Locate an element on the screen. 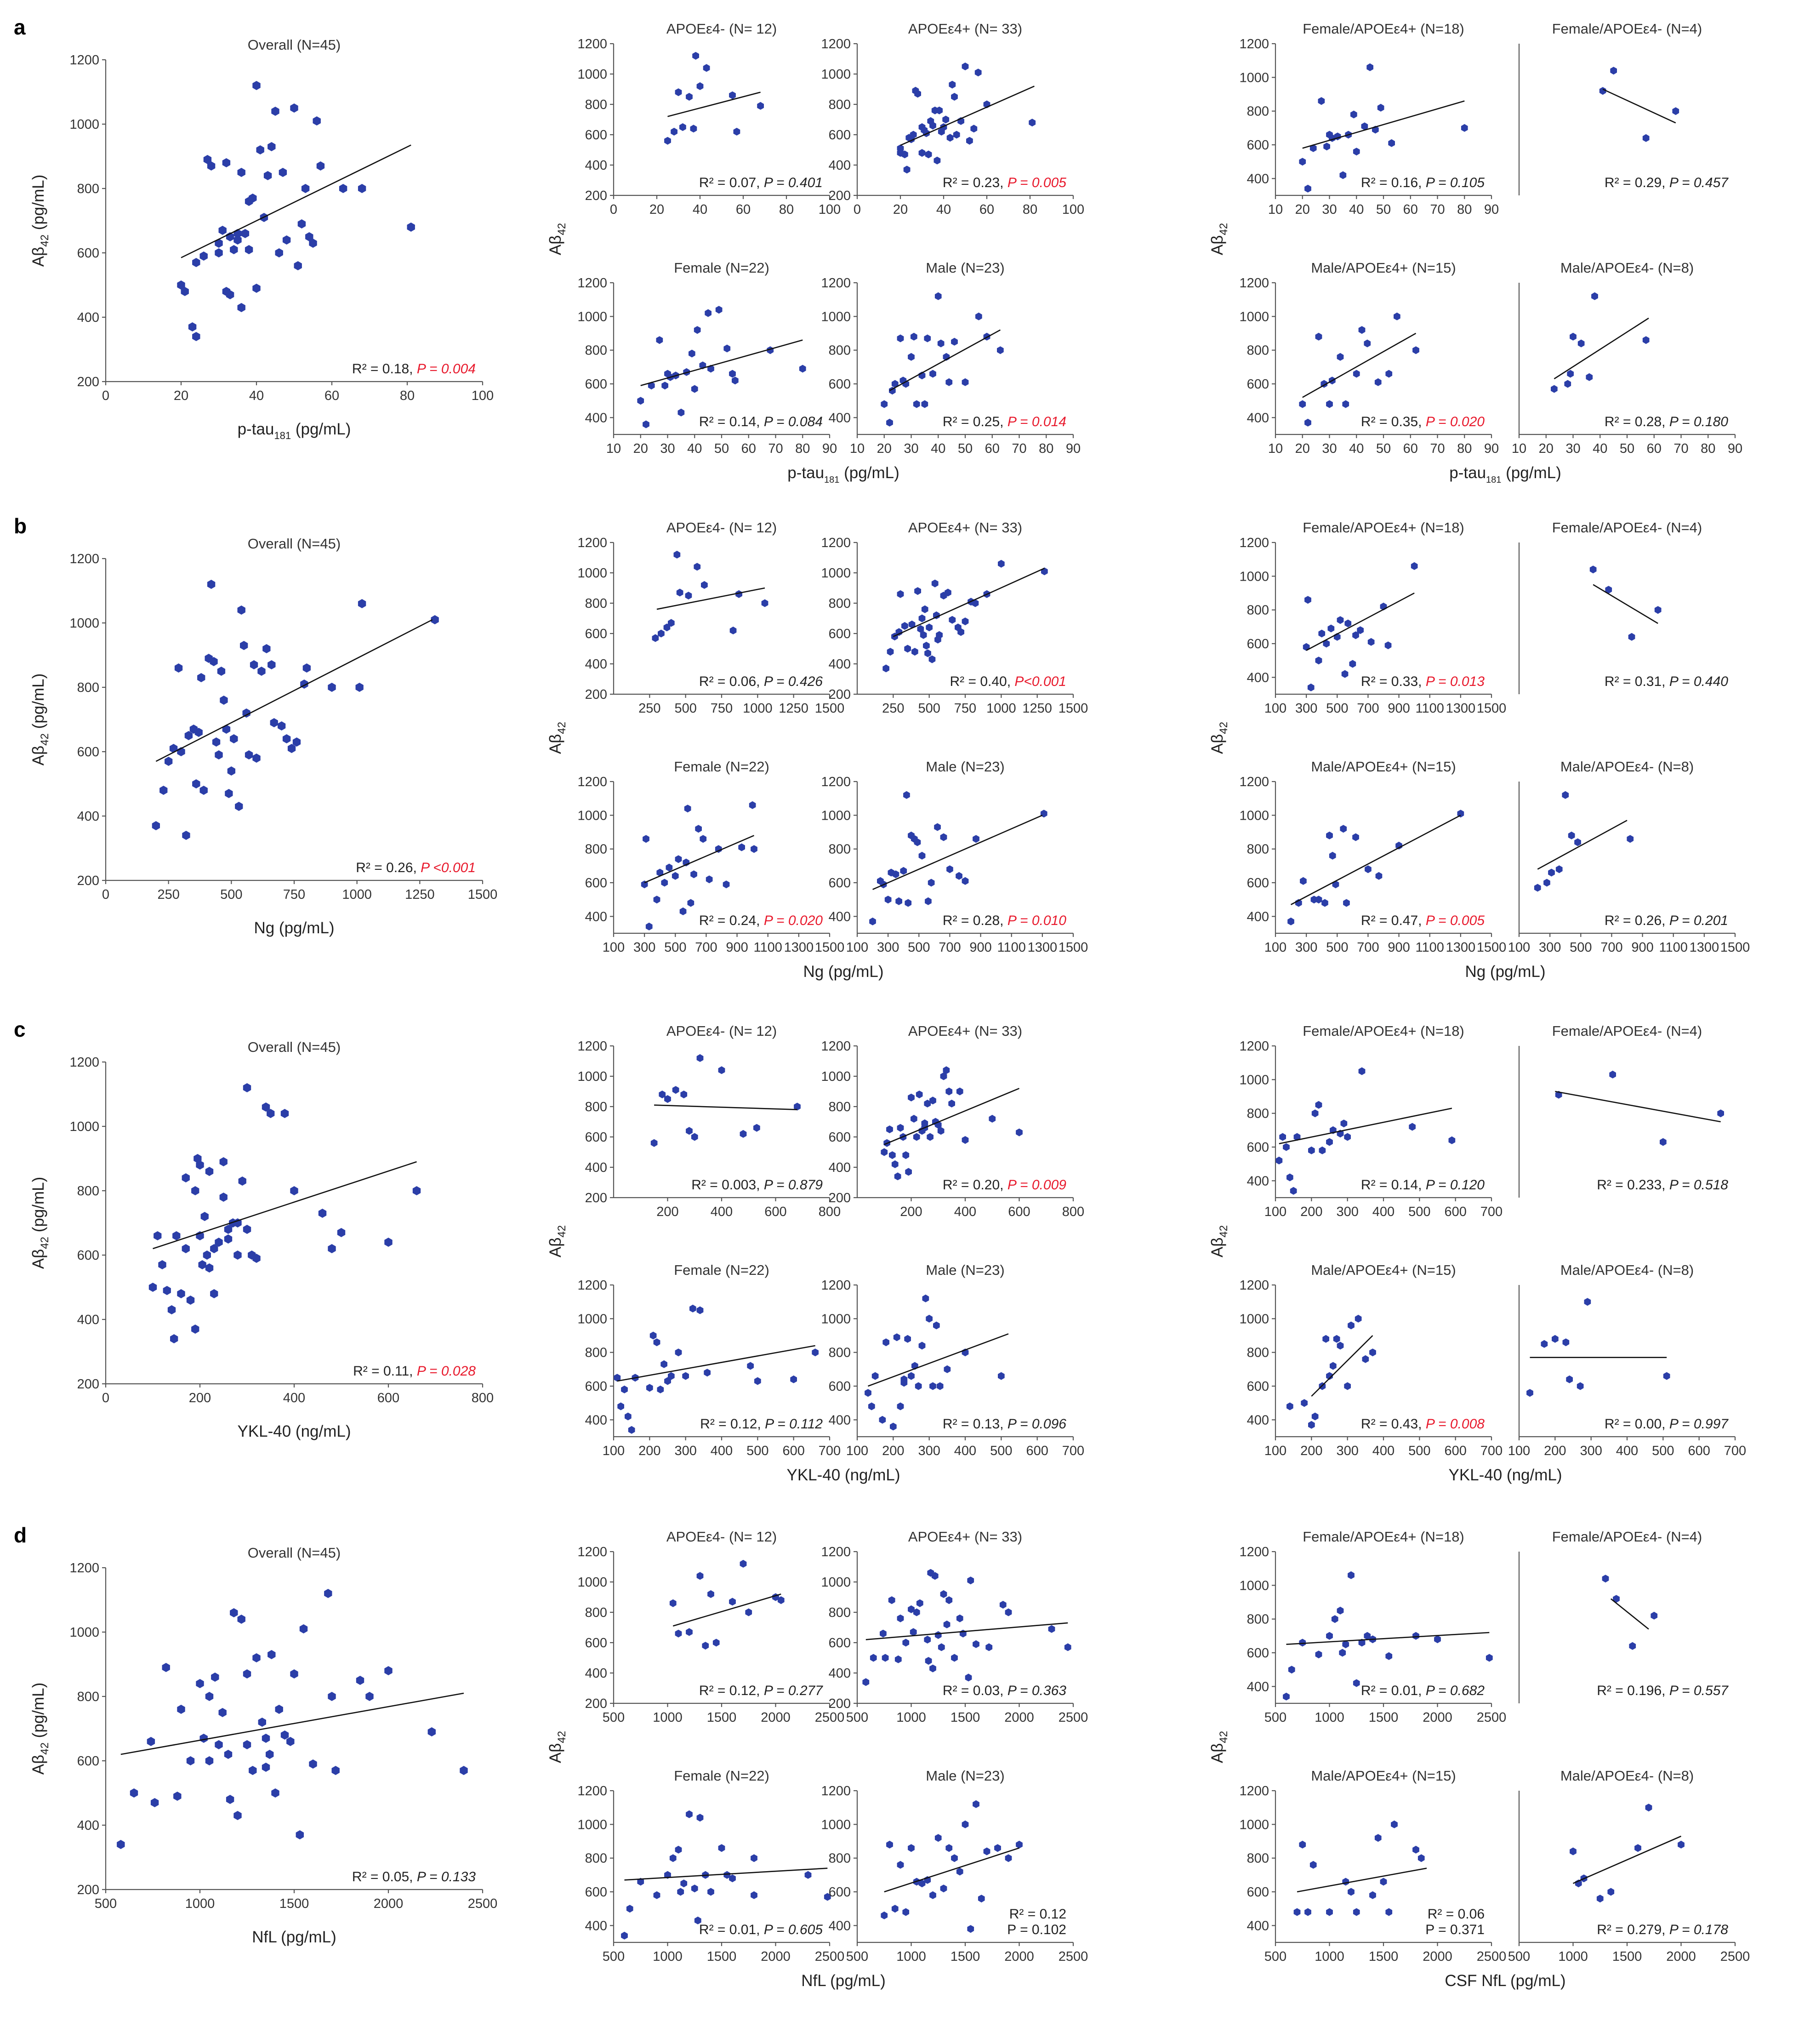 The image size is (1793, 2044). x-tick-label: 1500 is located at coordinates (1384, 1717).